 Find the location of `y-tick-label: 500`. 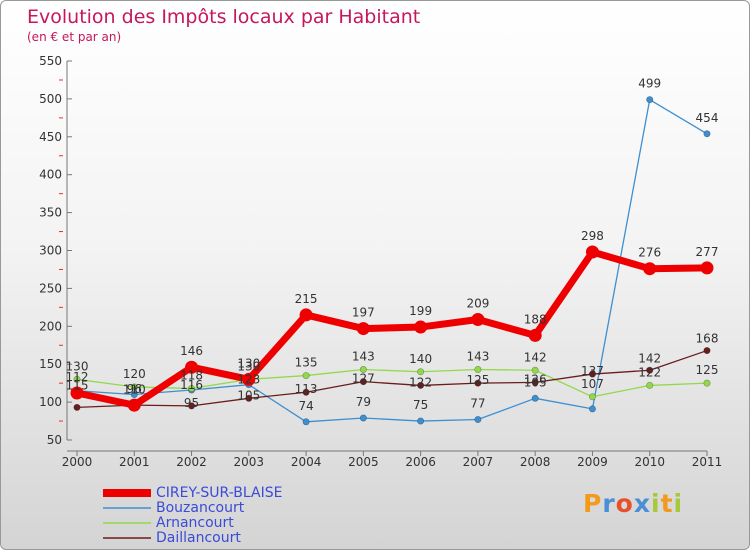

y-tick-label: 500 is located at coordinates (50, 99).